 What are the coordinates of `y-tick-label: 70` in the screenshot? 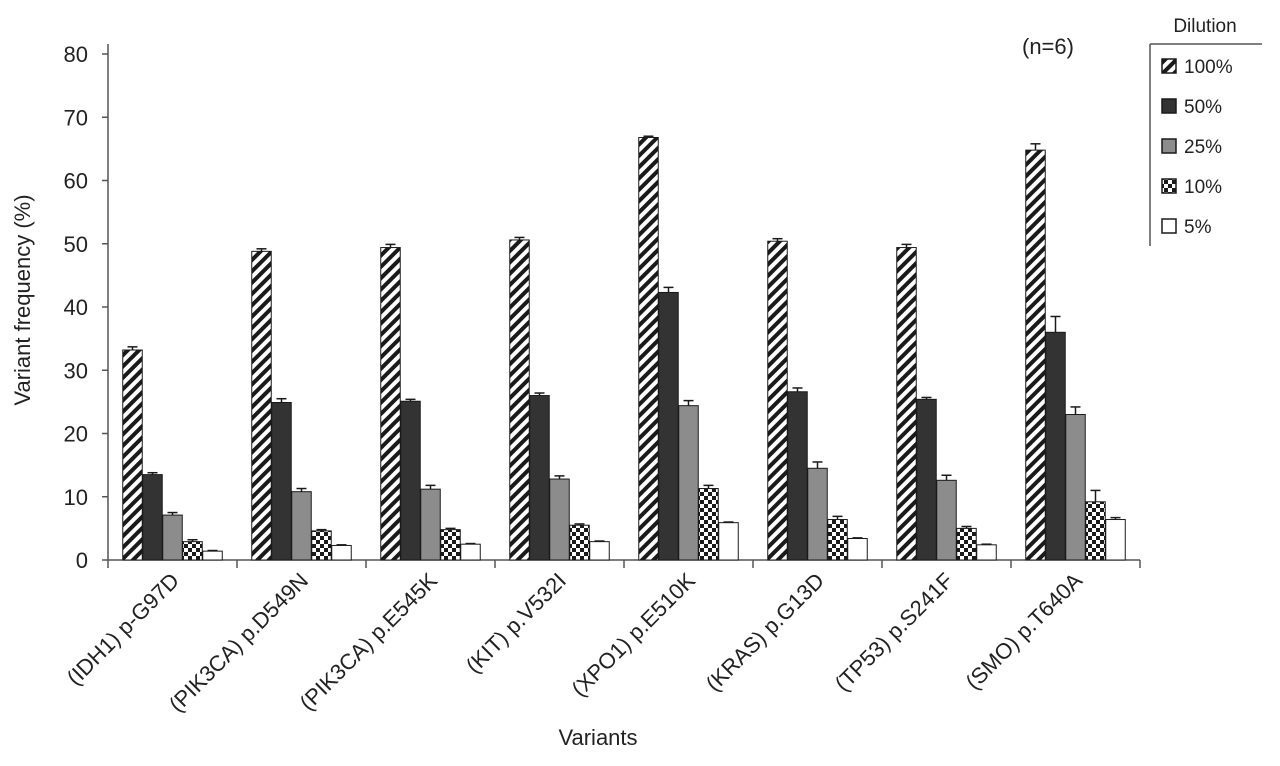 It's located at (76, 117).